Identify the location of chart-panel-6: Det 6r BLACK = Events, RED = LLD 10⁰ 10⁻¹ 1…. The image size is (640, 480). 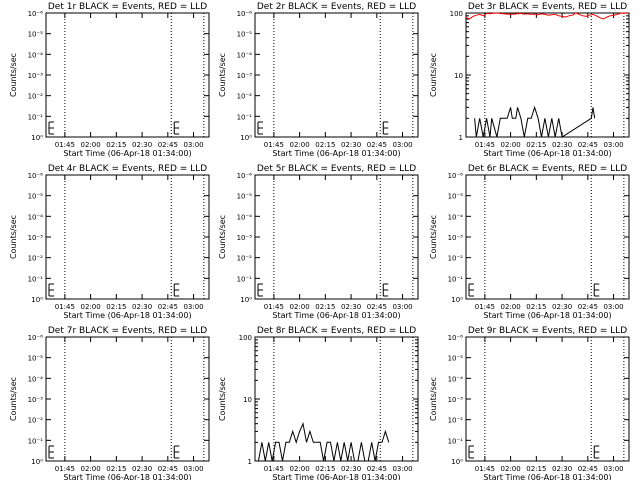
(529, 242).